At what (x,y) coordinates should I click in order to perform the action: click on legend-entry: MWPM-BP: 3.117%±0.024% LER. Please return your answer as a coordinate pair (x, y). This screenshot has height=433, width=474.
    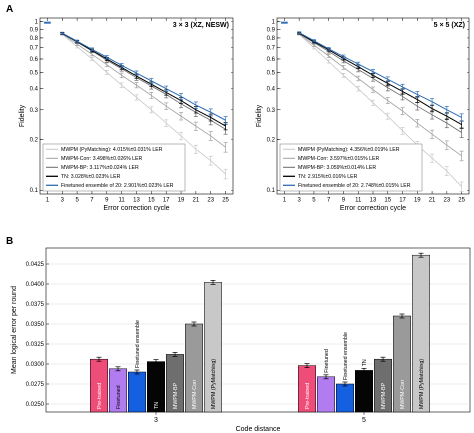
    Looking at the image, I should click on (100, 168).